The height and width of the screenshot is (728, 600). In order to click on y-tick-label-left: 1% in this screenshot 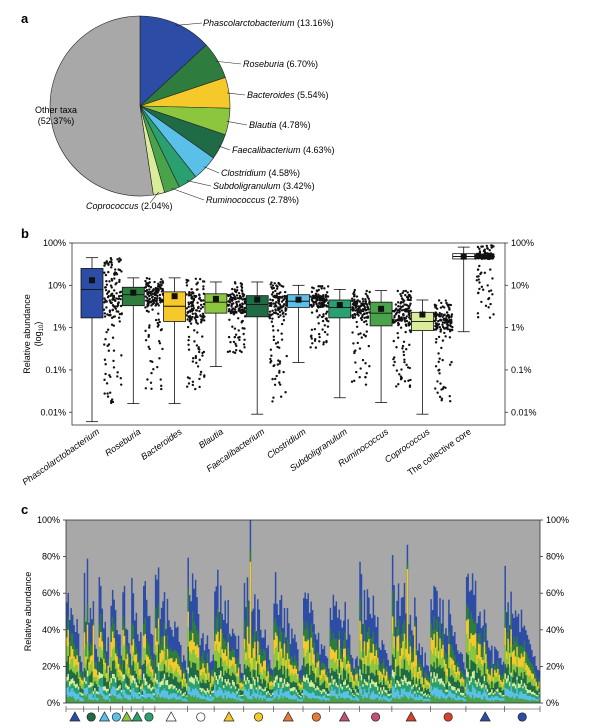, I will do `click(59, 328)`.